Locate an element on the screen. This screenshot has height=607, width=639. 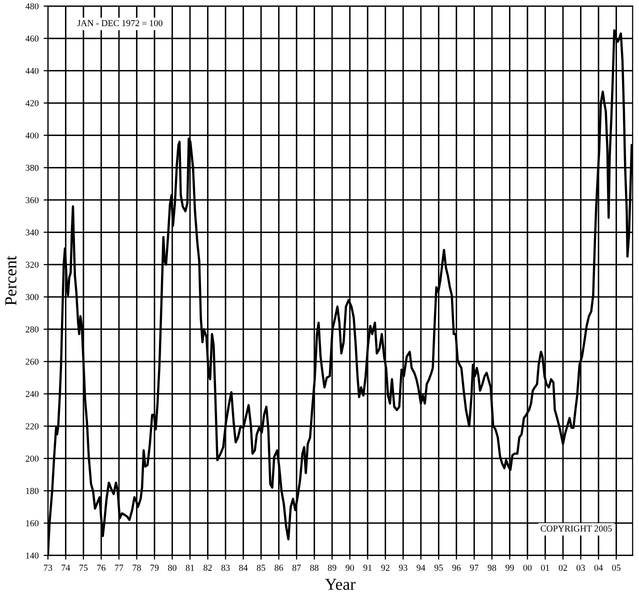
x-tick-label: 03 is located at coordinates (580, 567).